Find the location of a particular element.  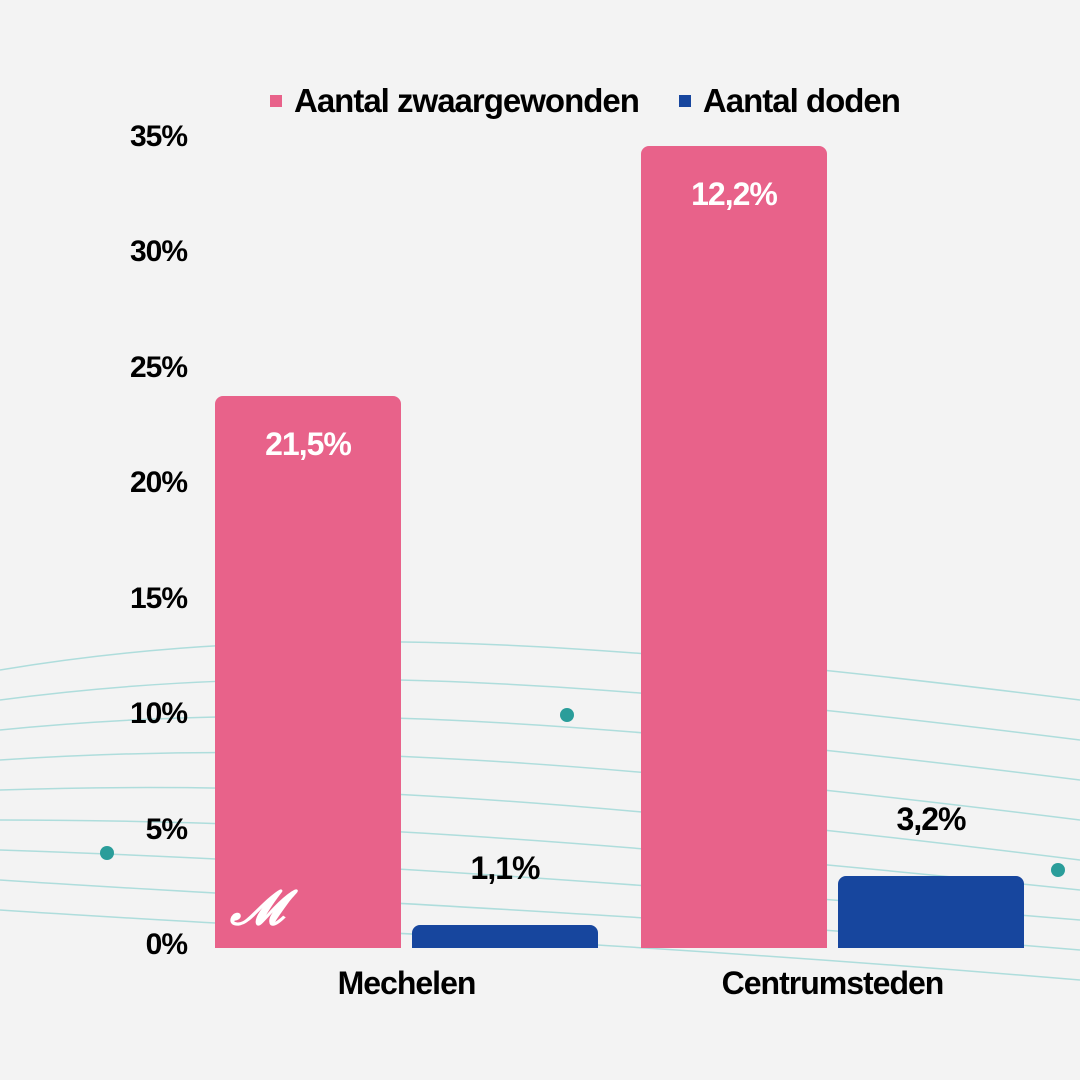

data-label: 3,2% is located at coordinates (931, 819).